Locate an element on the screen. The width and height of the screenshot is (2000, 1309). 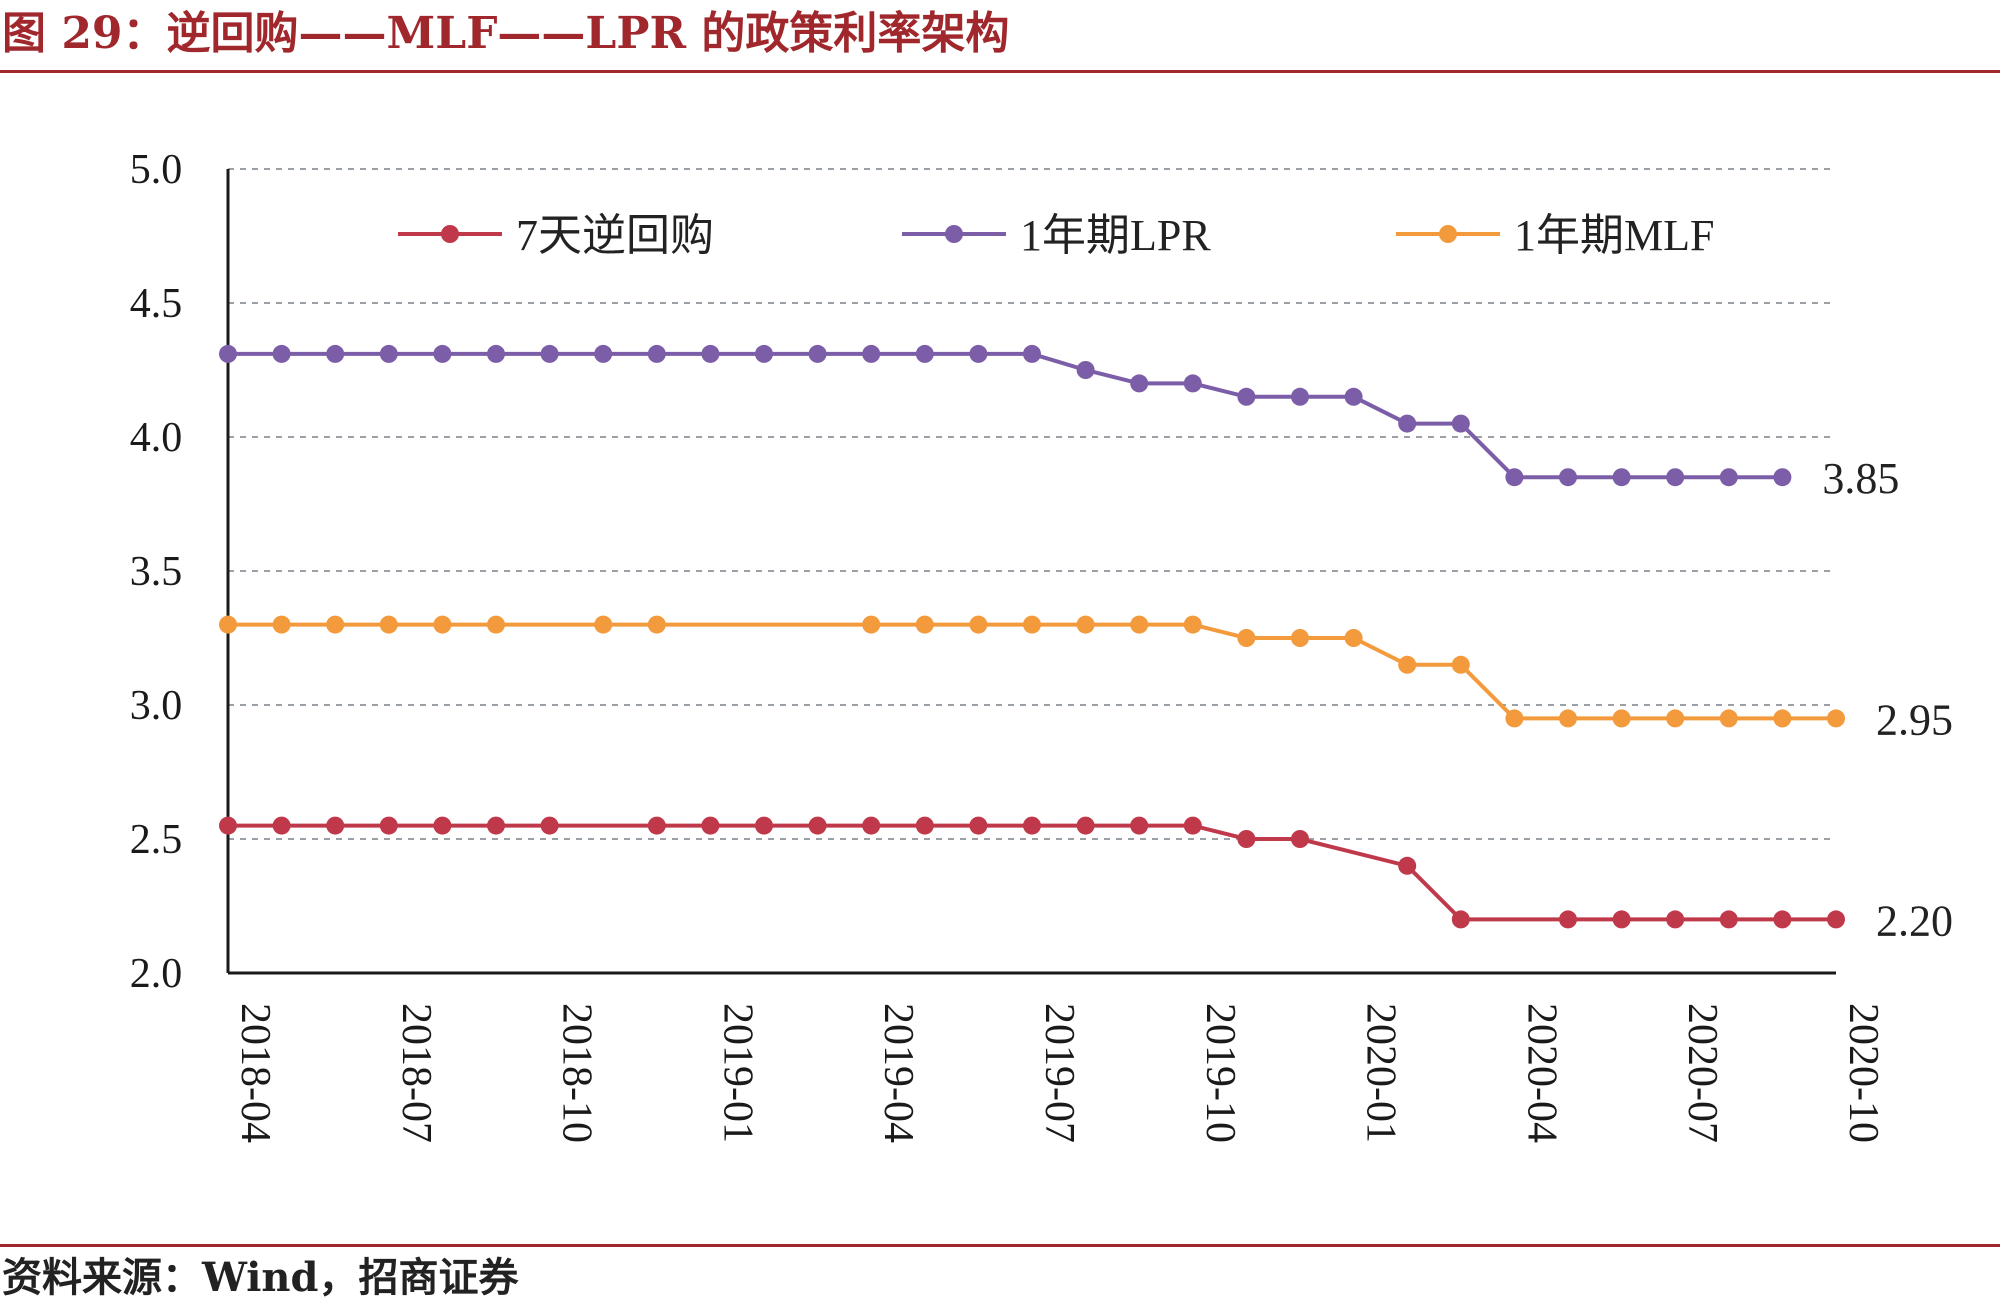
x-tick-label: 2020-10 is located at coordinates (1863, 1073).